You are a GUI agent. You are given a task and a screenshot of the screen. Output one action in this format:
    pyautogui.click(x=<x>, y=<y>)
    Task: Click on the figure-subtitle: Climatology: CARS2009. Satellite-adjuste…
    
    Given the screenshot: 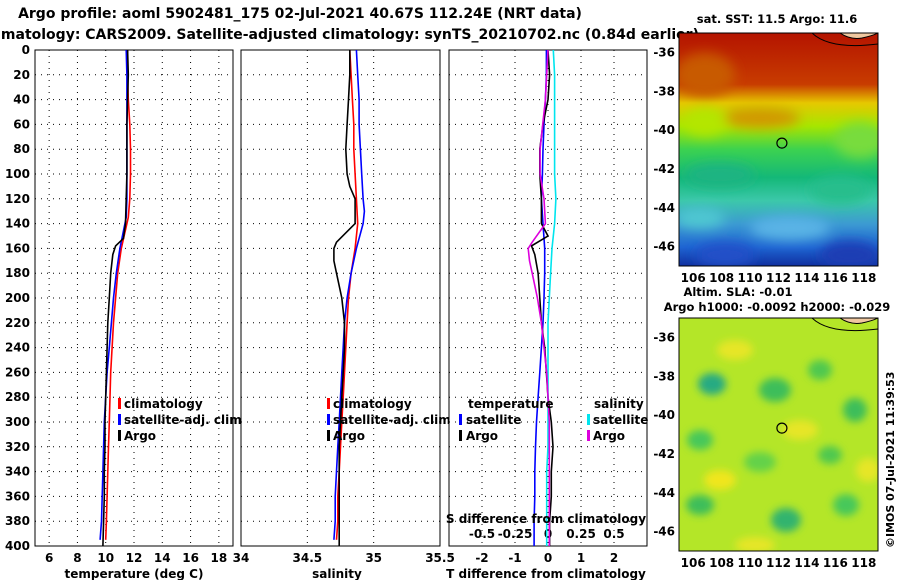 What is the action you would take?
    pyautogui.click(x=349, y=35)
    